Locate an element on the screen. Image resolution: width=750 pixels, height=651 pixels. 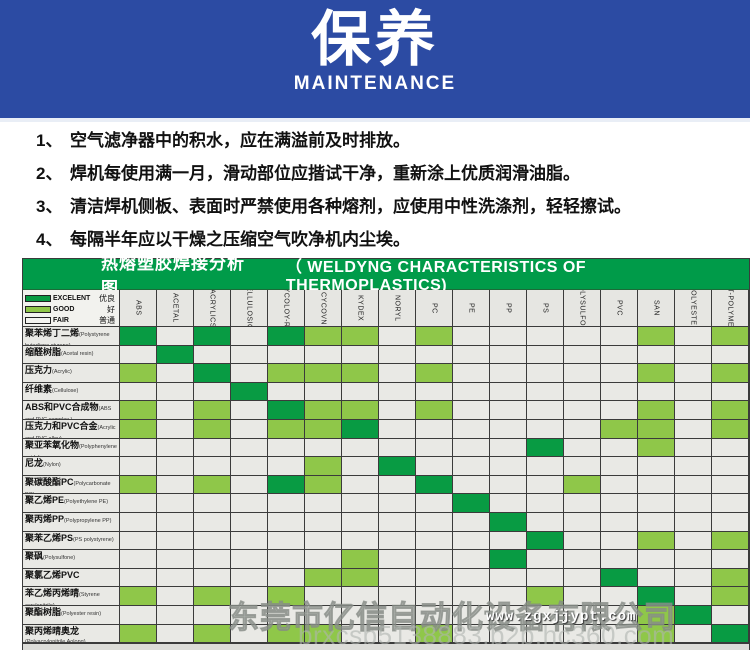
row-label-cn: 压克力和PVC合金 is located at coordinates (61, 425).